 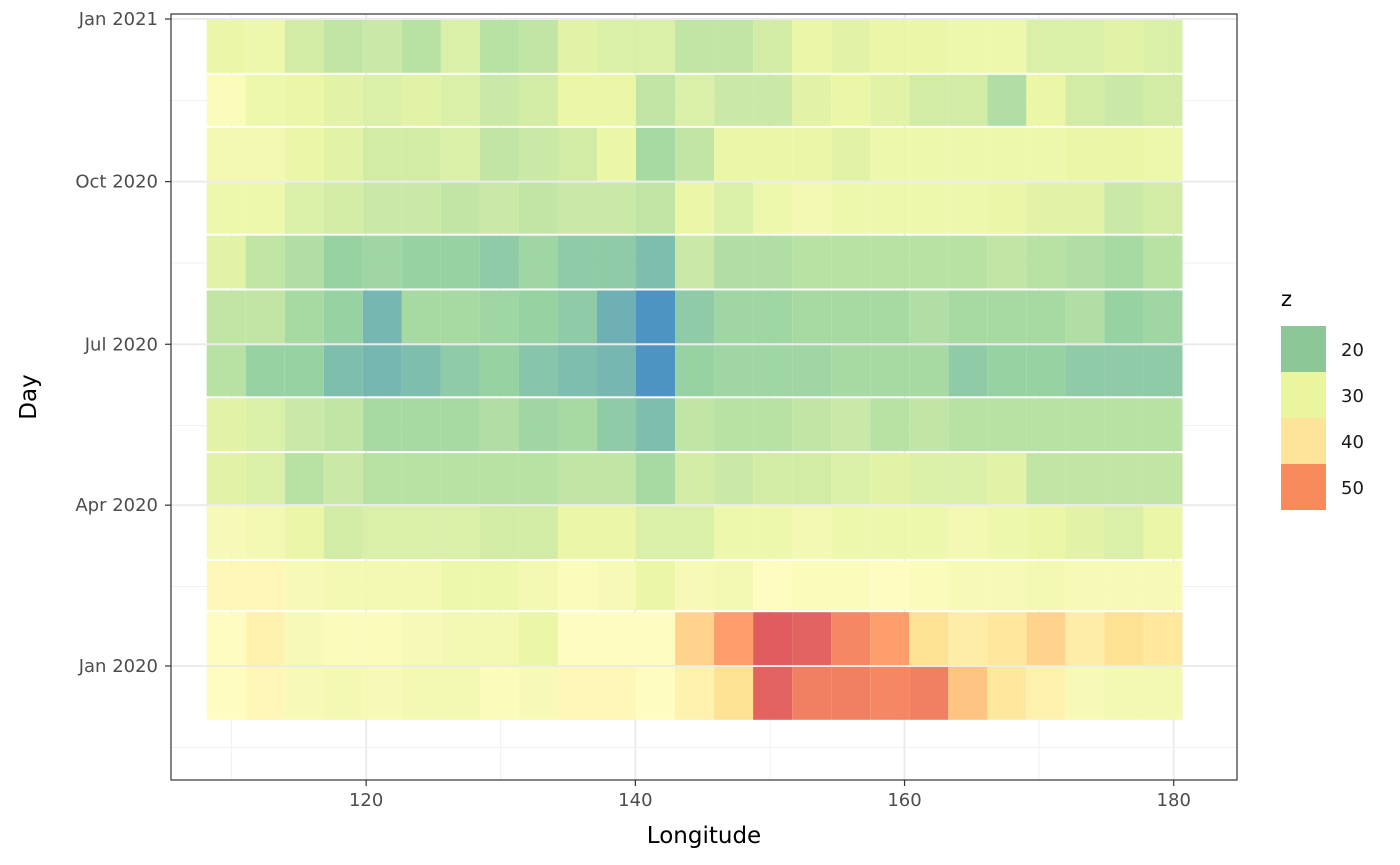 I want to click on legend-key-label: 30, so click(x=1352, y=396).